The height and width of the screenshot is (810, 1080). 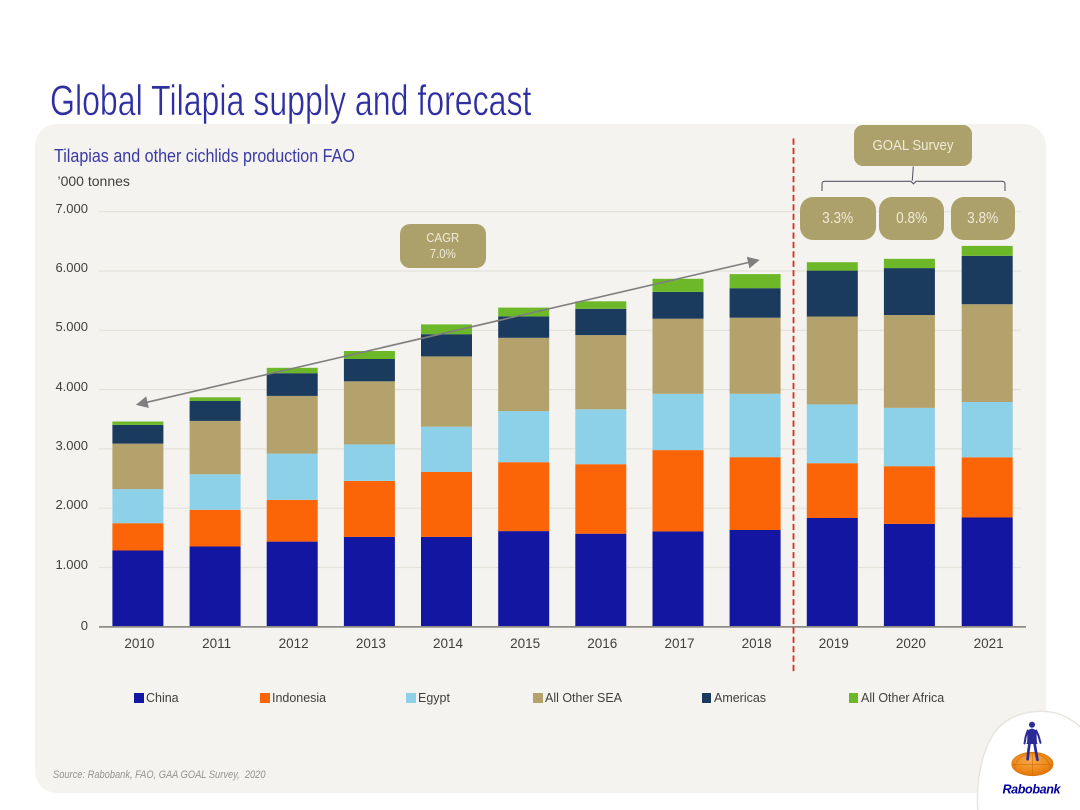 I want to click on svg-text: Rabobank, so click(x=1032, y=790).